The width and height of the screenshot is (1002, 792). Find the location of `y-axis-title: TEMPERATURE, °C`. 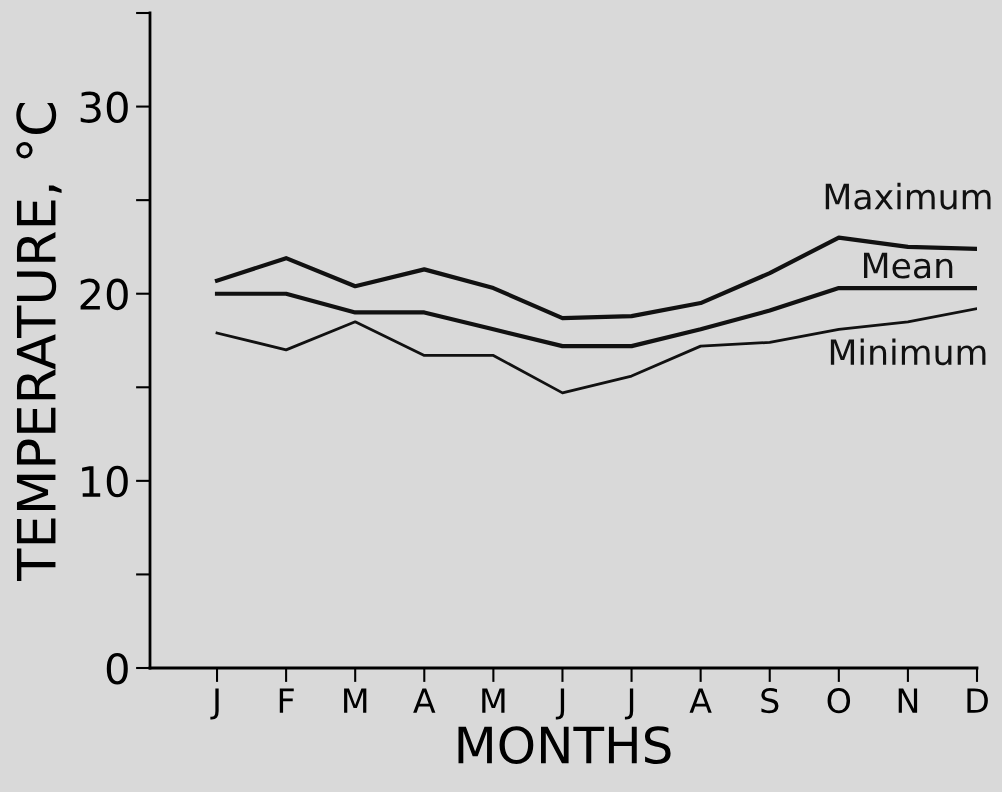

y-axis-title: TEMPERATURE, °C is located at coordinates (39, 342).